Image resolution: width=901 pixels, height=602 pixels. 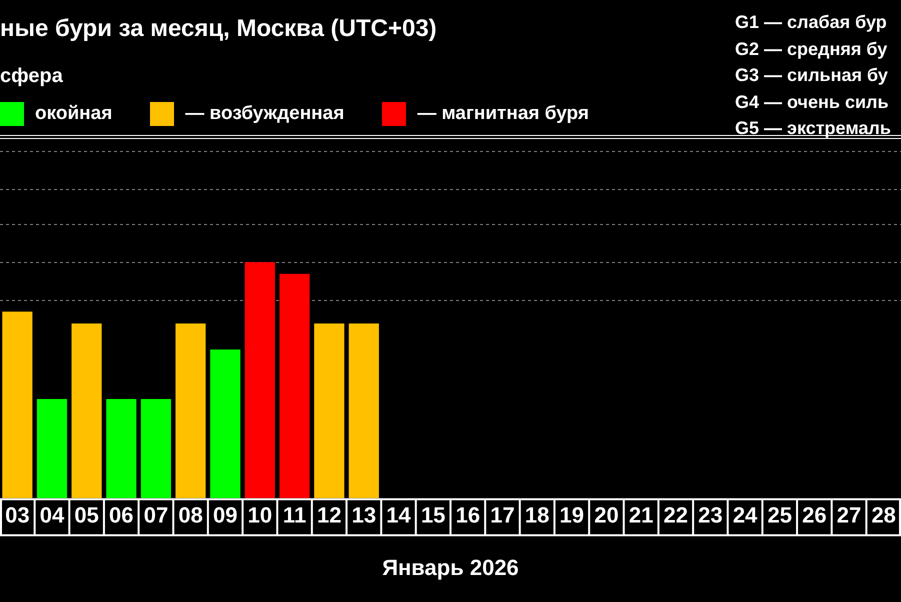 I want to click on x-tick-label: 11, so click(x=294, y=515).